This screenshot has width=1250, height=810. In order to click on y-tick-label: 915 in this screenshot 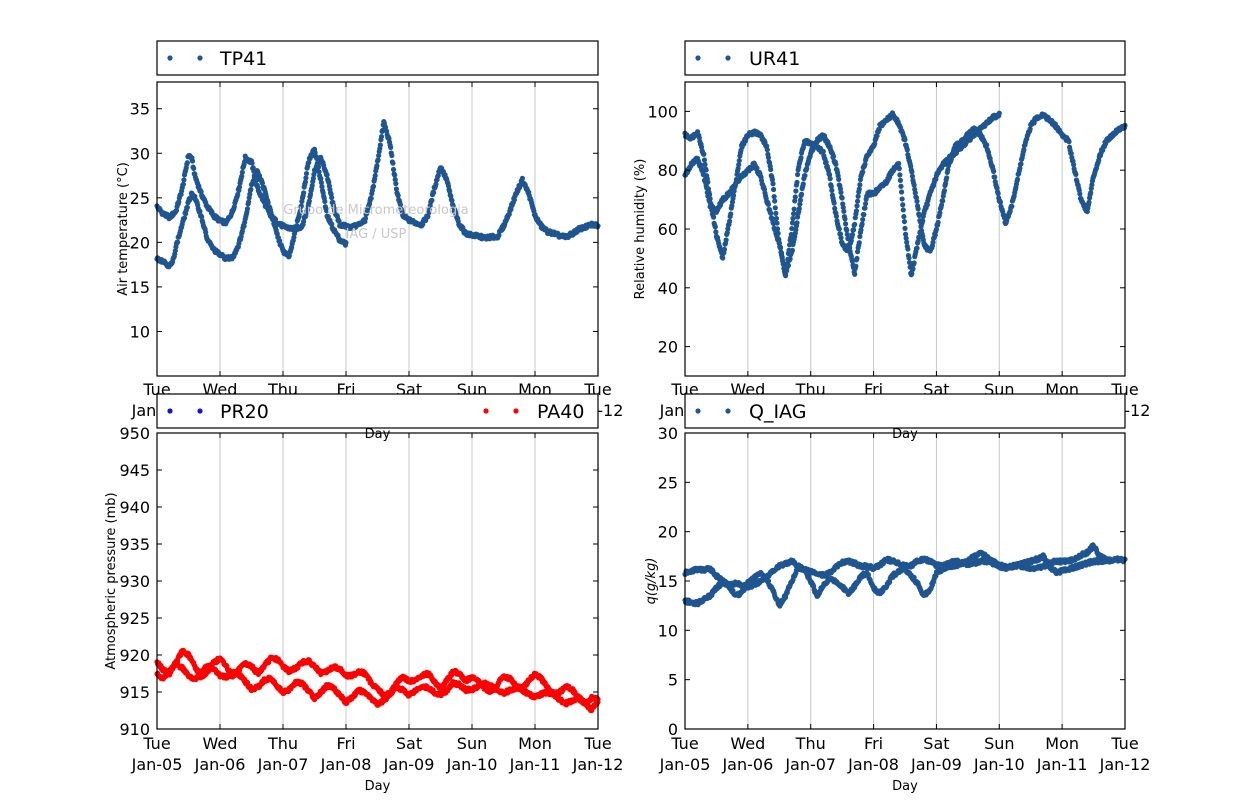, I will do `click(134, 692)`.